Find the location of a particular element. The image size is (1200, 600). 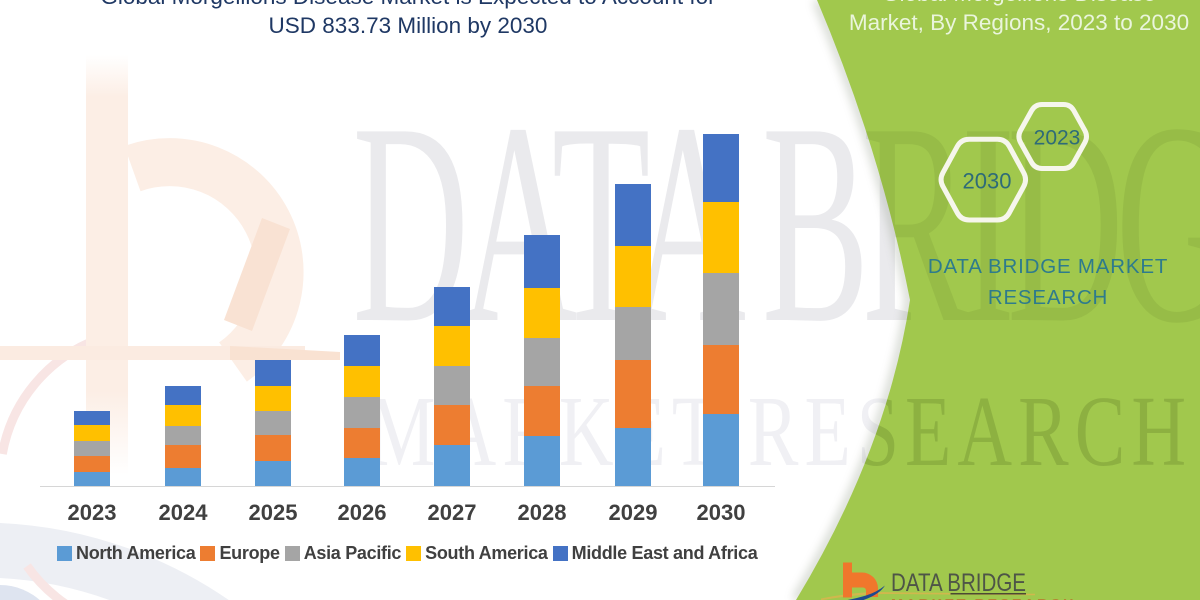

svg-text: 2030 is located at coordinates (987, 181).